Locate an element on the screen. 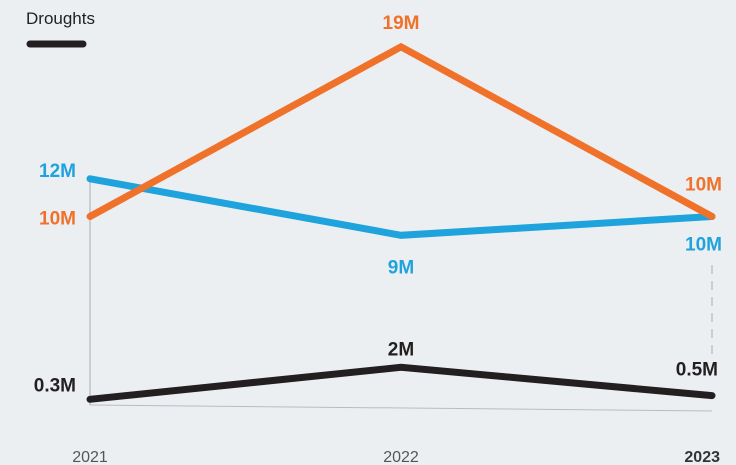 The height and width of the screenshot is (465, 736). data-label-blue-series-2021: 12M is located at coordinates (57, 171).